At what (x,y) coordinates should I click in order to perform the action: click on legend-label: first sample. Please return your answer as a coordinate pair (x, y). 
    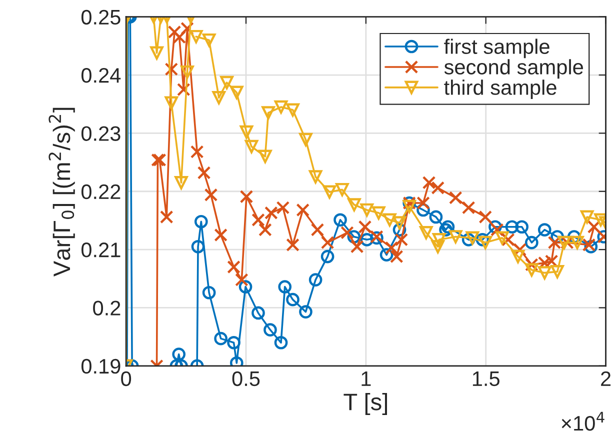
    Looking at the image, I should click on (497, 48).